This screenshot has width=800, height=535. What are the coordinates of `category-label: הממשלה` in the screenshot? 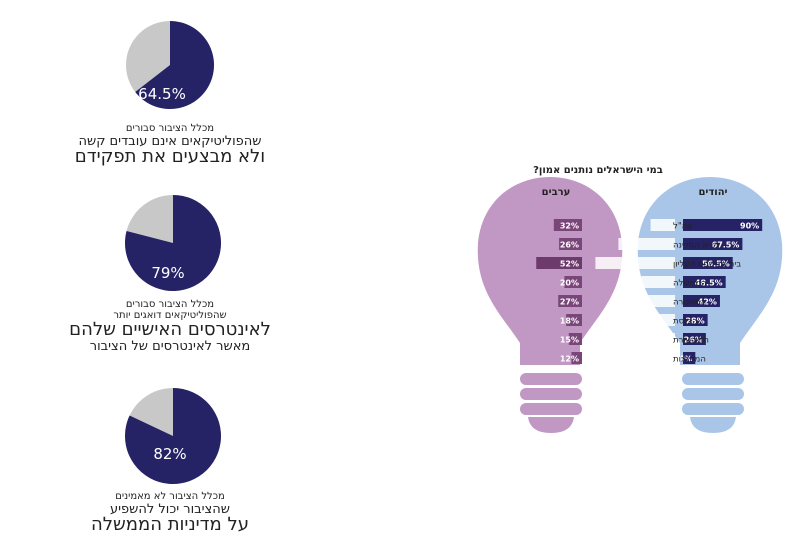 It's located at (690, 284).